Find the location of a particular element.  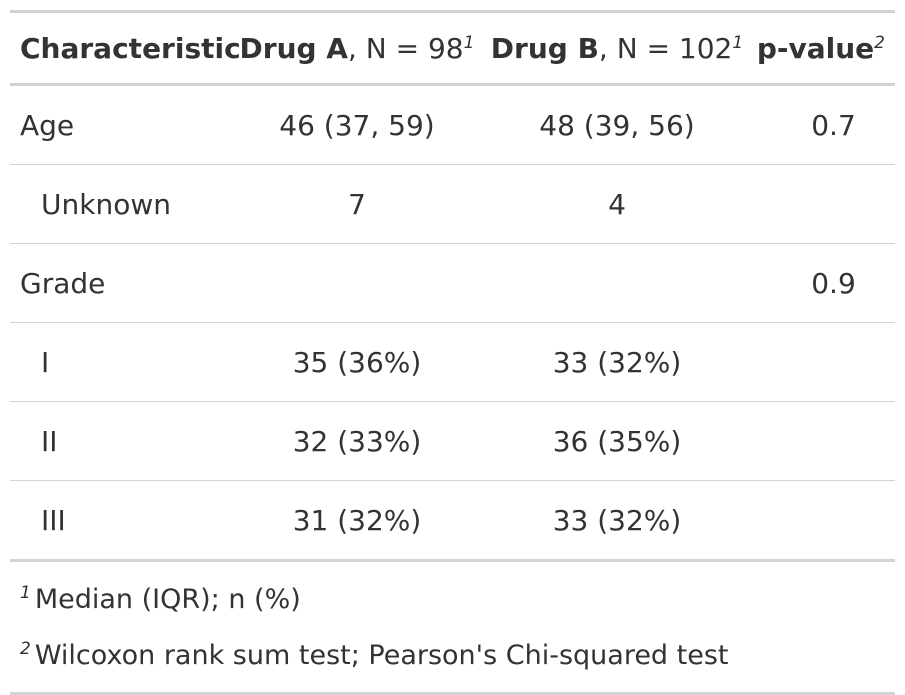

cell-drug-a: 7 is located at coordinates (357, 204).